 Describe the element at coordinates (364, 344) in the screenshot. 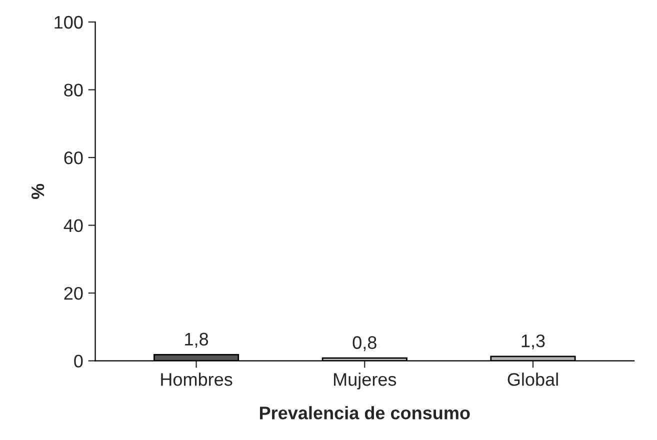

I see `data-label: 0,8` at that location.